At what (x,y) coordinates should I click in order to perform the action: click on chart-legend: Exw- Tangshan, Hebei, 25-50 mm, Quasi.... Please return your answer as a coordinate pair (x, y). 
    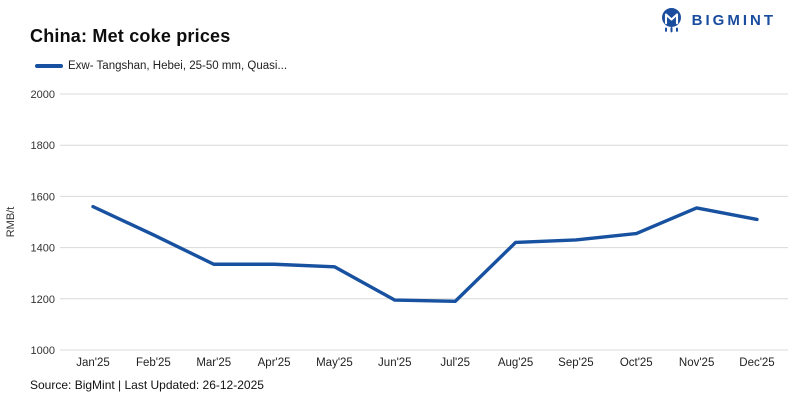
    Looking at the image, I should click on (161, 66).